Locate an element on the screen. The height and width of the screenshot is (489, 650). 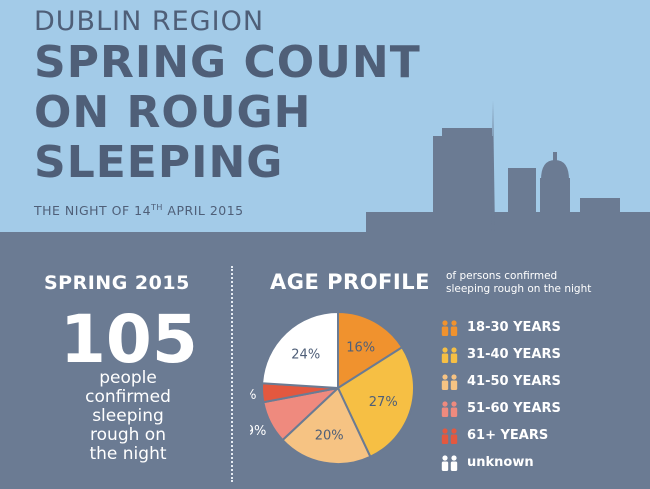
age-profile-subtitle-line: of persons confirmed is located at coordinates (502, 276).